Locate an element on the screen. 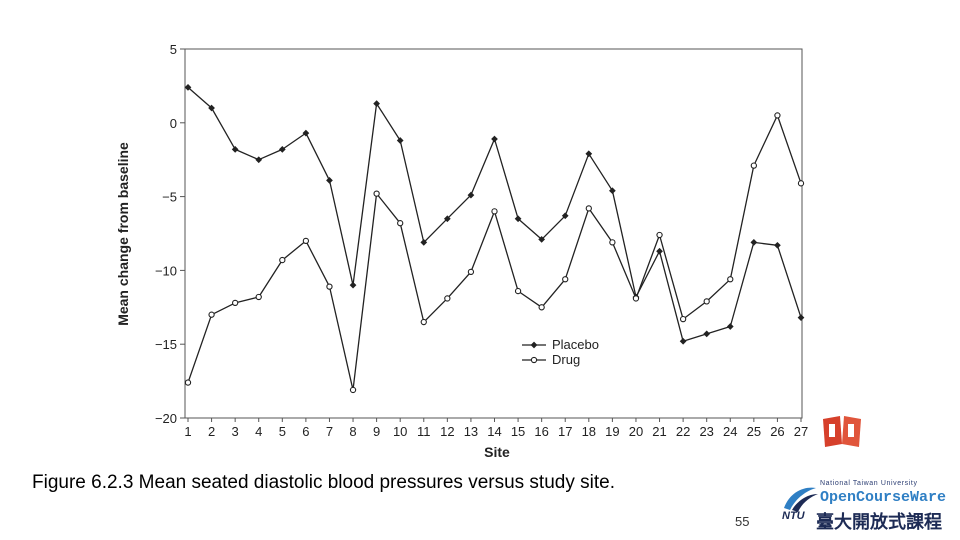  x-tick-label: 3 is located at coordinates (235, 431).